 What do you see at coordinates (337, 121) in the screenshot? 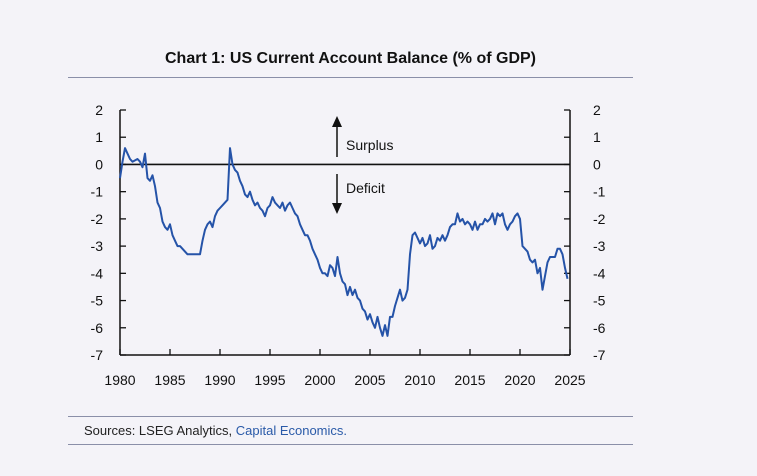
I see `surplus-arrow-head` at bounding box center [337, 121].